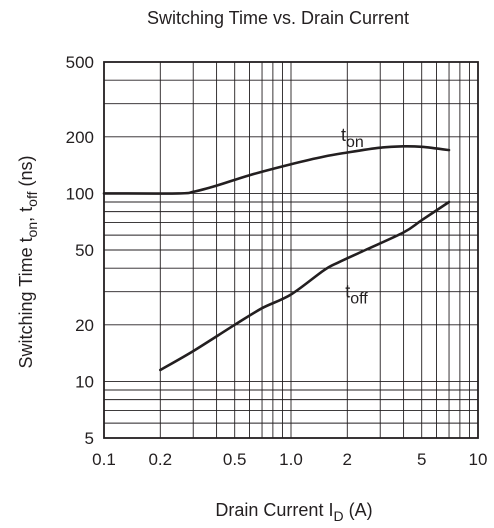 This screenshot has height=528, width=494. I want to click on y-tick-label: 5, so click(89, 438).